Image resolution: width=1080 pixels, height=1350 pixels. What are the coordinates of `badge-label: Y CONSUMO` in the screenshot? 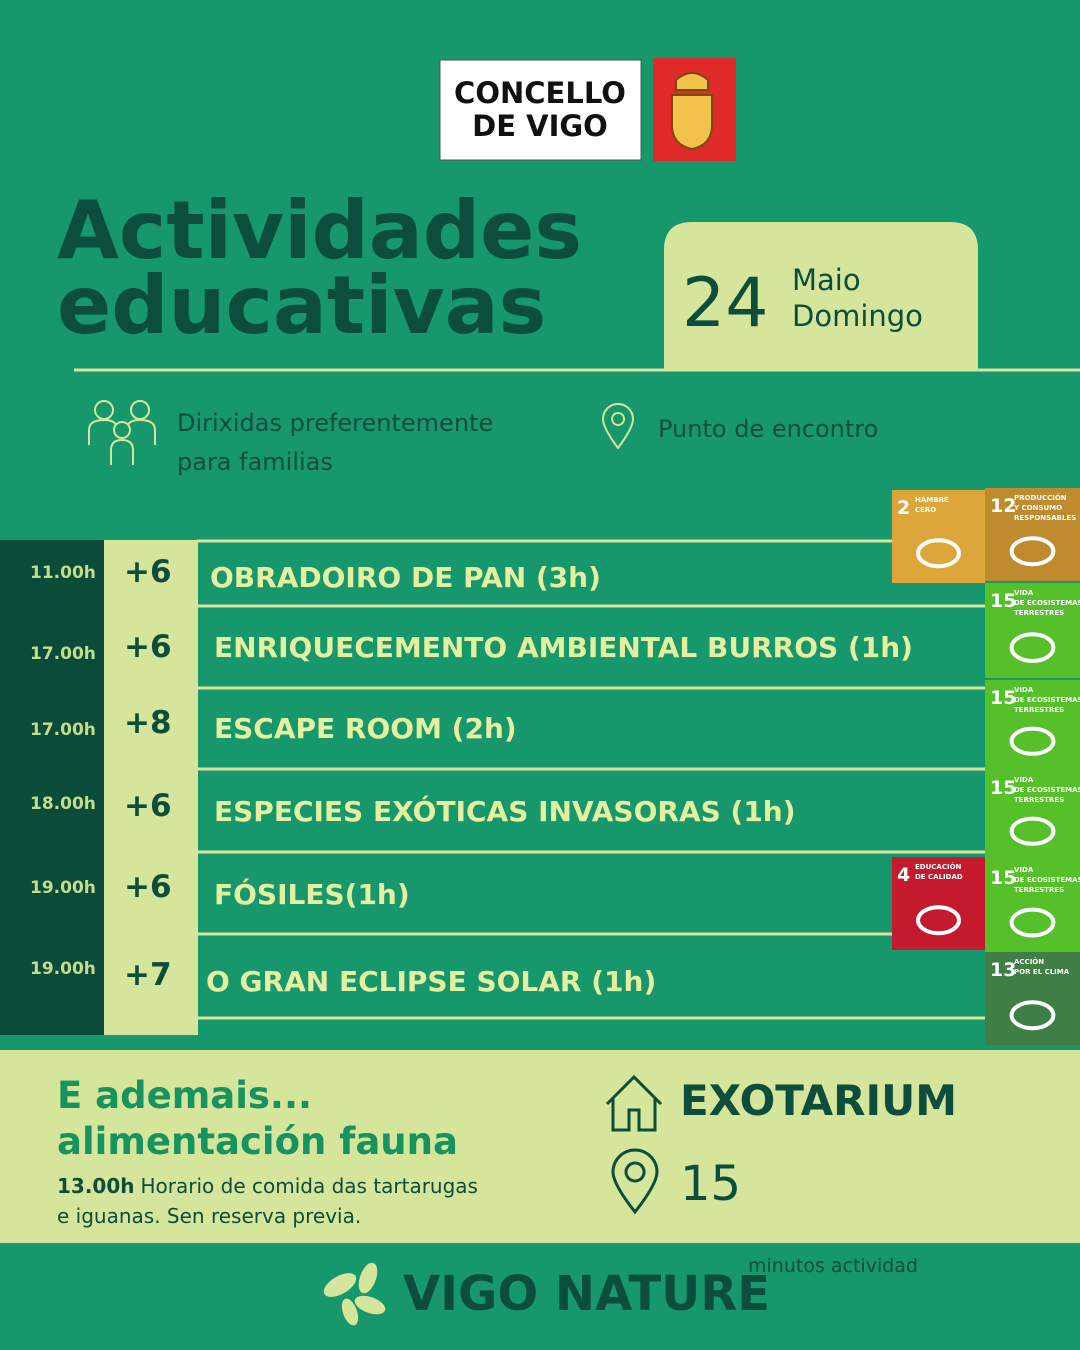 It's located at (1037, 508).